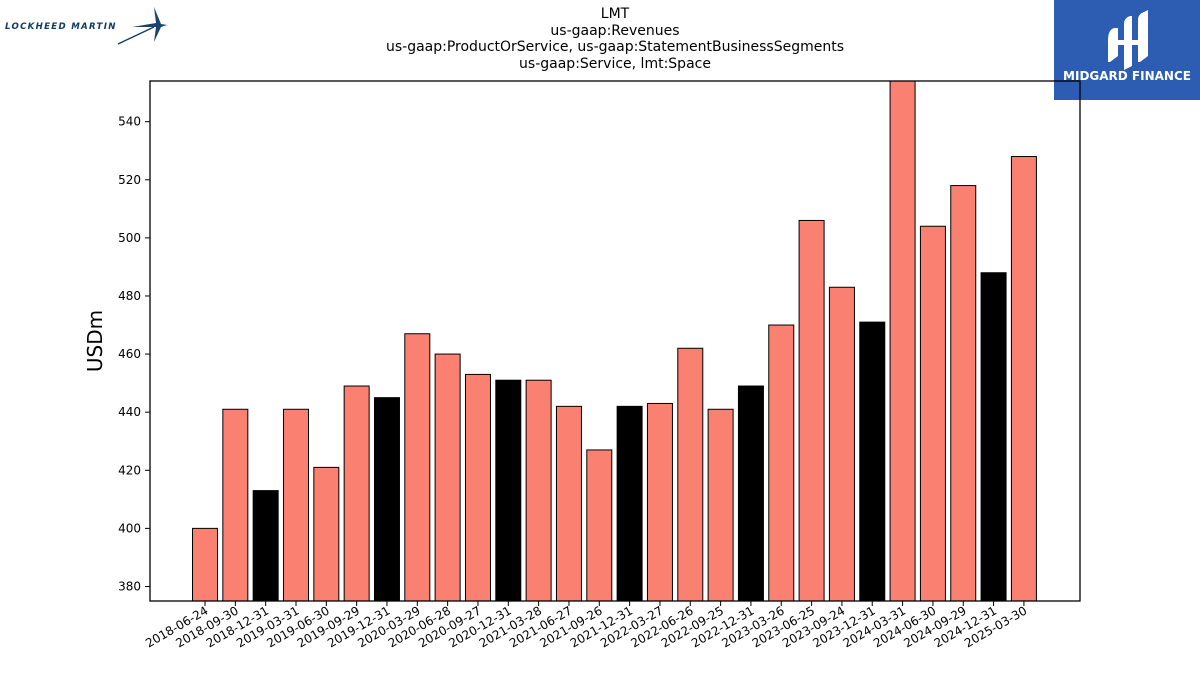  I want to click on y-tick-label: 460, so click(129, 354).